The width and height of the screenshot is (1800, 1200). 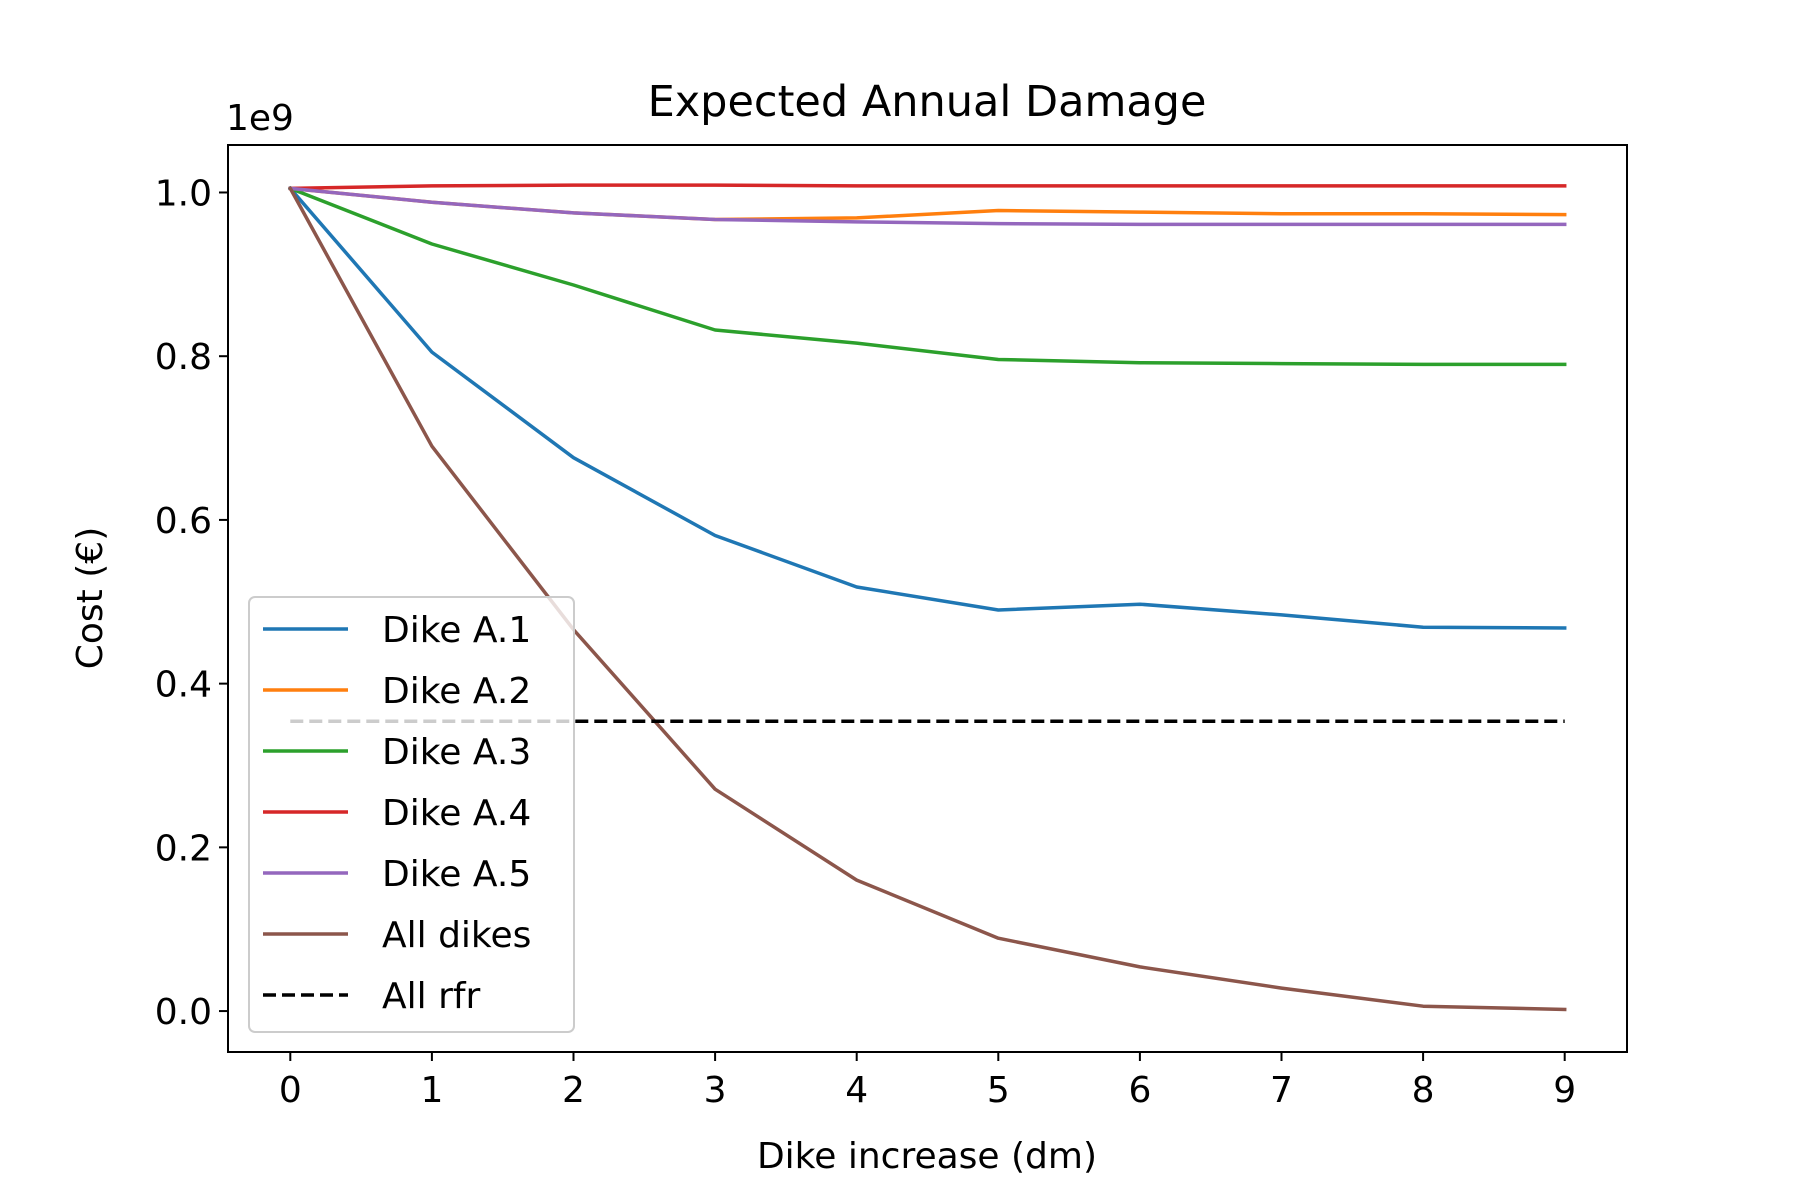 I want to click on y-axis-ticks: 0.0 0.2 0.4 0.6 0.8 1.0, so click(x=191, y=603).